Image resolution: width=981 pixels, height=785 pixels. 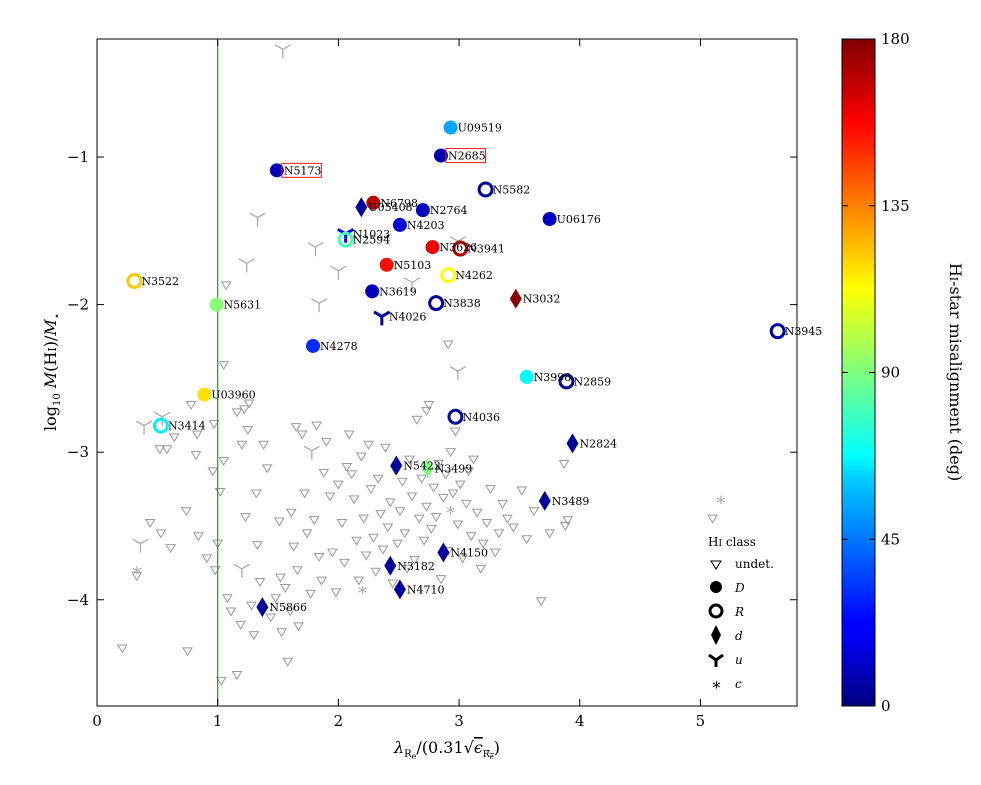 What do you see at coordinates (408, 316) in the screenshot?
I see `label-n4026: N4026` at bounding box center [408, 316].